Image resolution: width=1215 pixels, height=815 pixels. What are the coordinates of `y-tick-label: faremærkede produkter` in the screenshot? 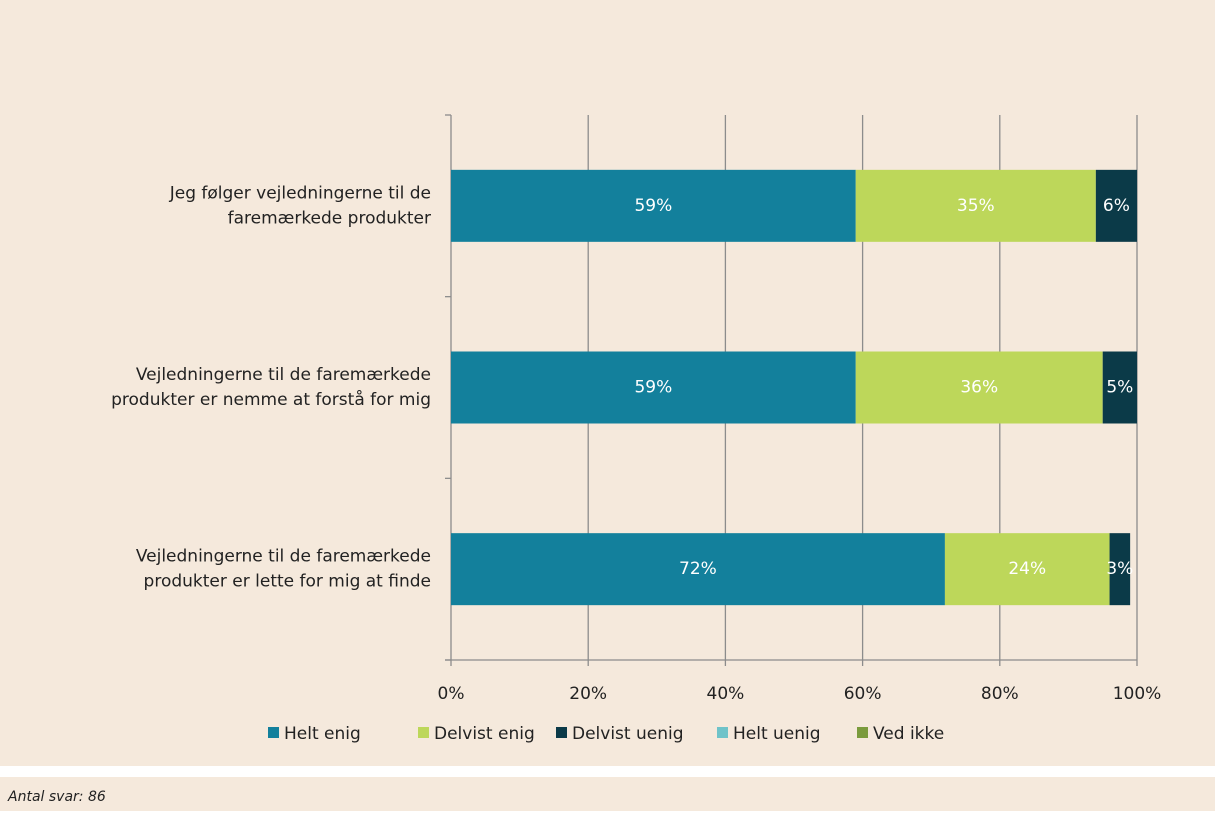 It's located at (329, 218).